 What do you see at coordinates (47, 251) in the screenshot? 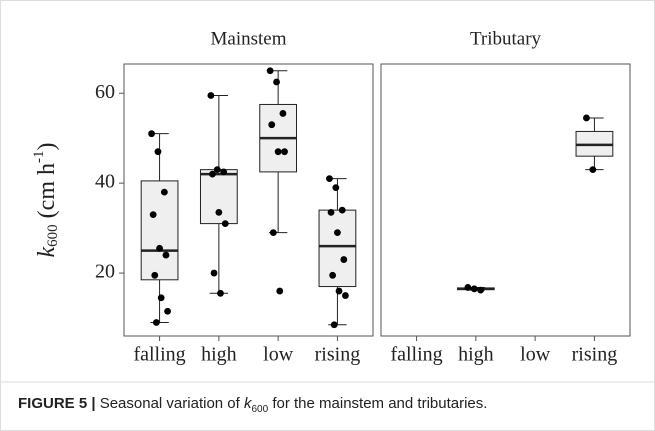
I see `y-label-part: k` at bounding box center [47, 251].